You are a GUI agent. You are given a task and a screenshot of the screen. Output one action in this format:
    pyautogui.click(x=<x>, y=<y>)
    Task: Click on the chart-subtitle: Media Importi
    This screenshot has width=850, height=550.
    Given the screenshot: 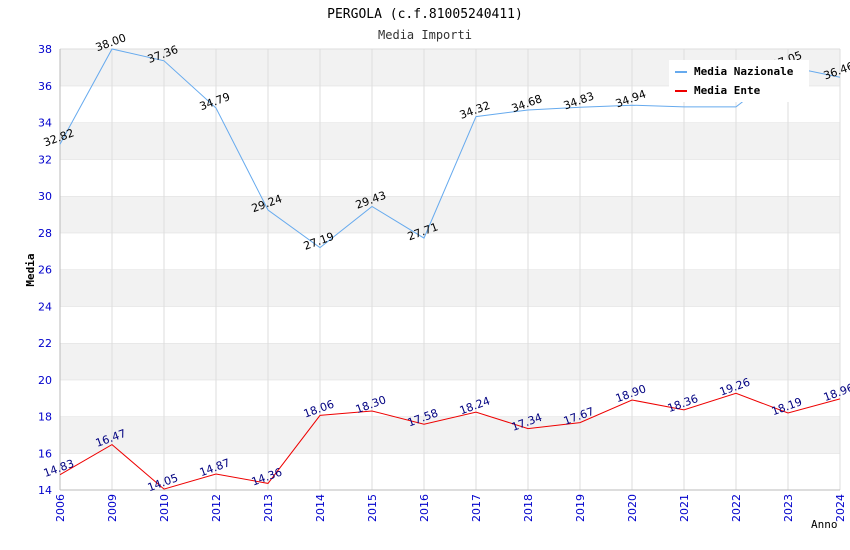 What is the action you would take?
    pyautogui.click(x=425, y=35)
    